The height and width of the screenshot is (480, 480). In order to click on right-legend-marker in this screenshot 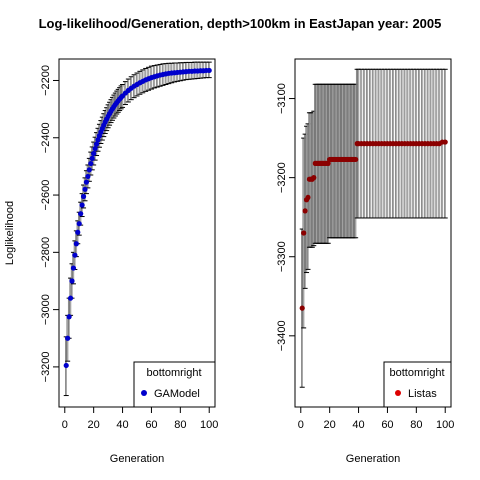, I will do `click(398, 393)`.